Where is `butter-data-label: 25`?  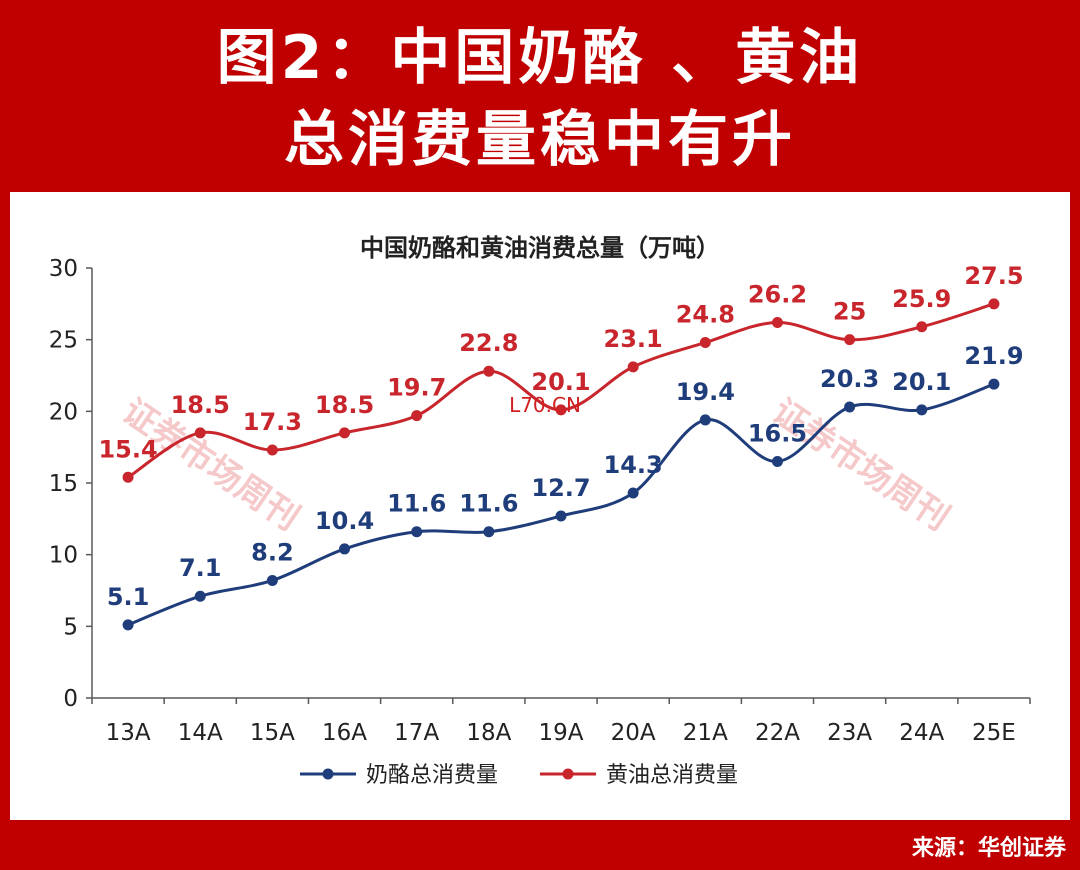 butter-data-label: 25 is located at coordinates (849, 312).